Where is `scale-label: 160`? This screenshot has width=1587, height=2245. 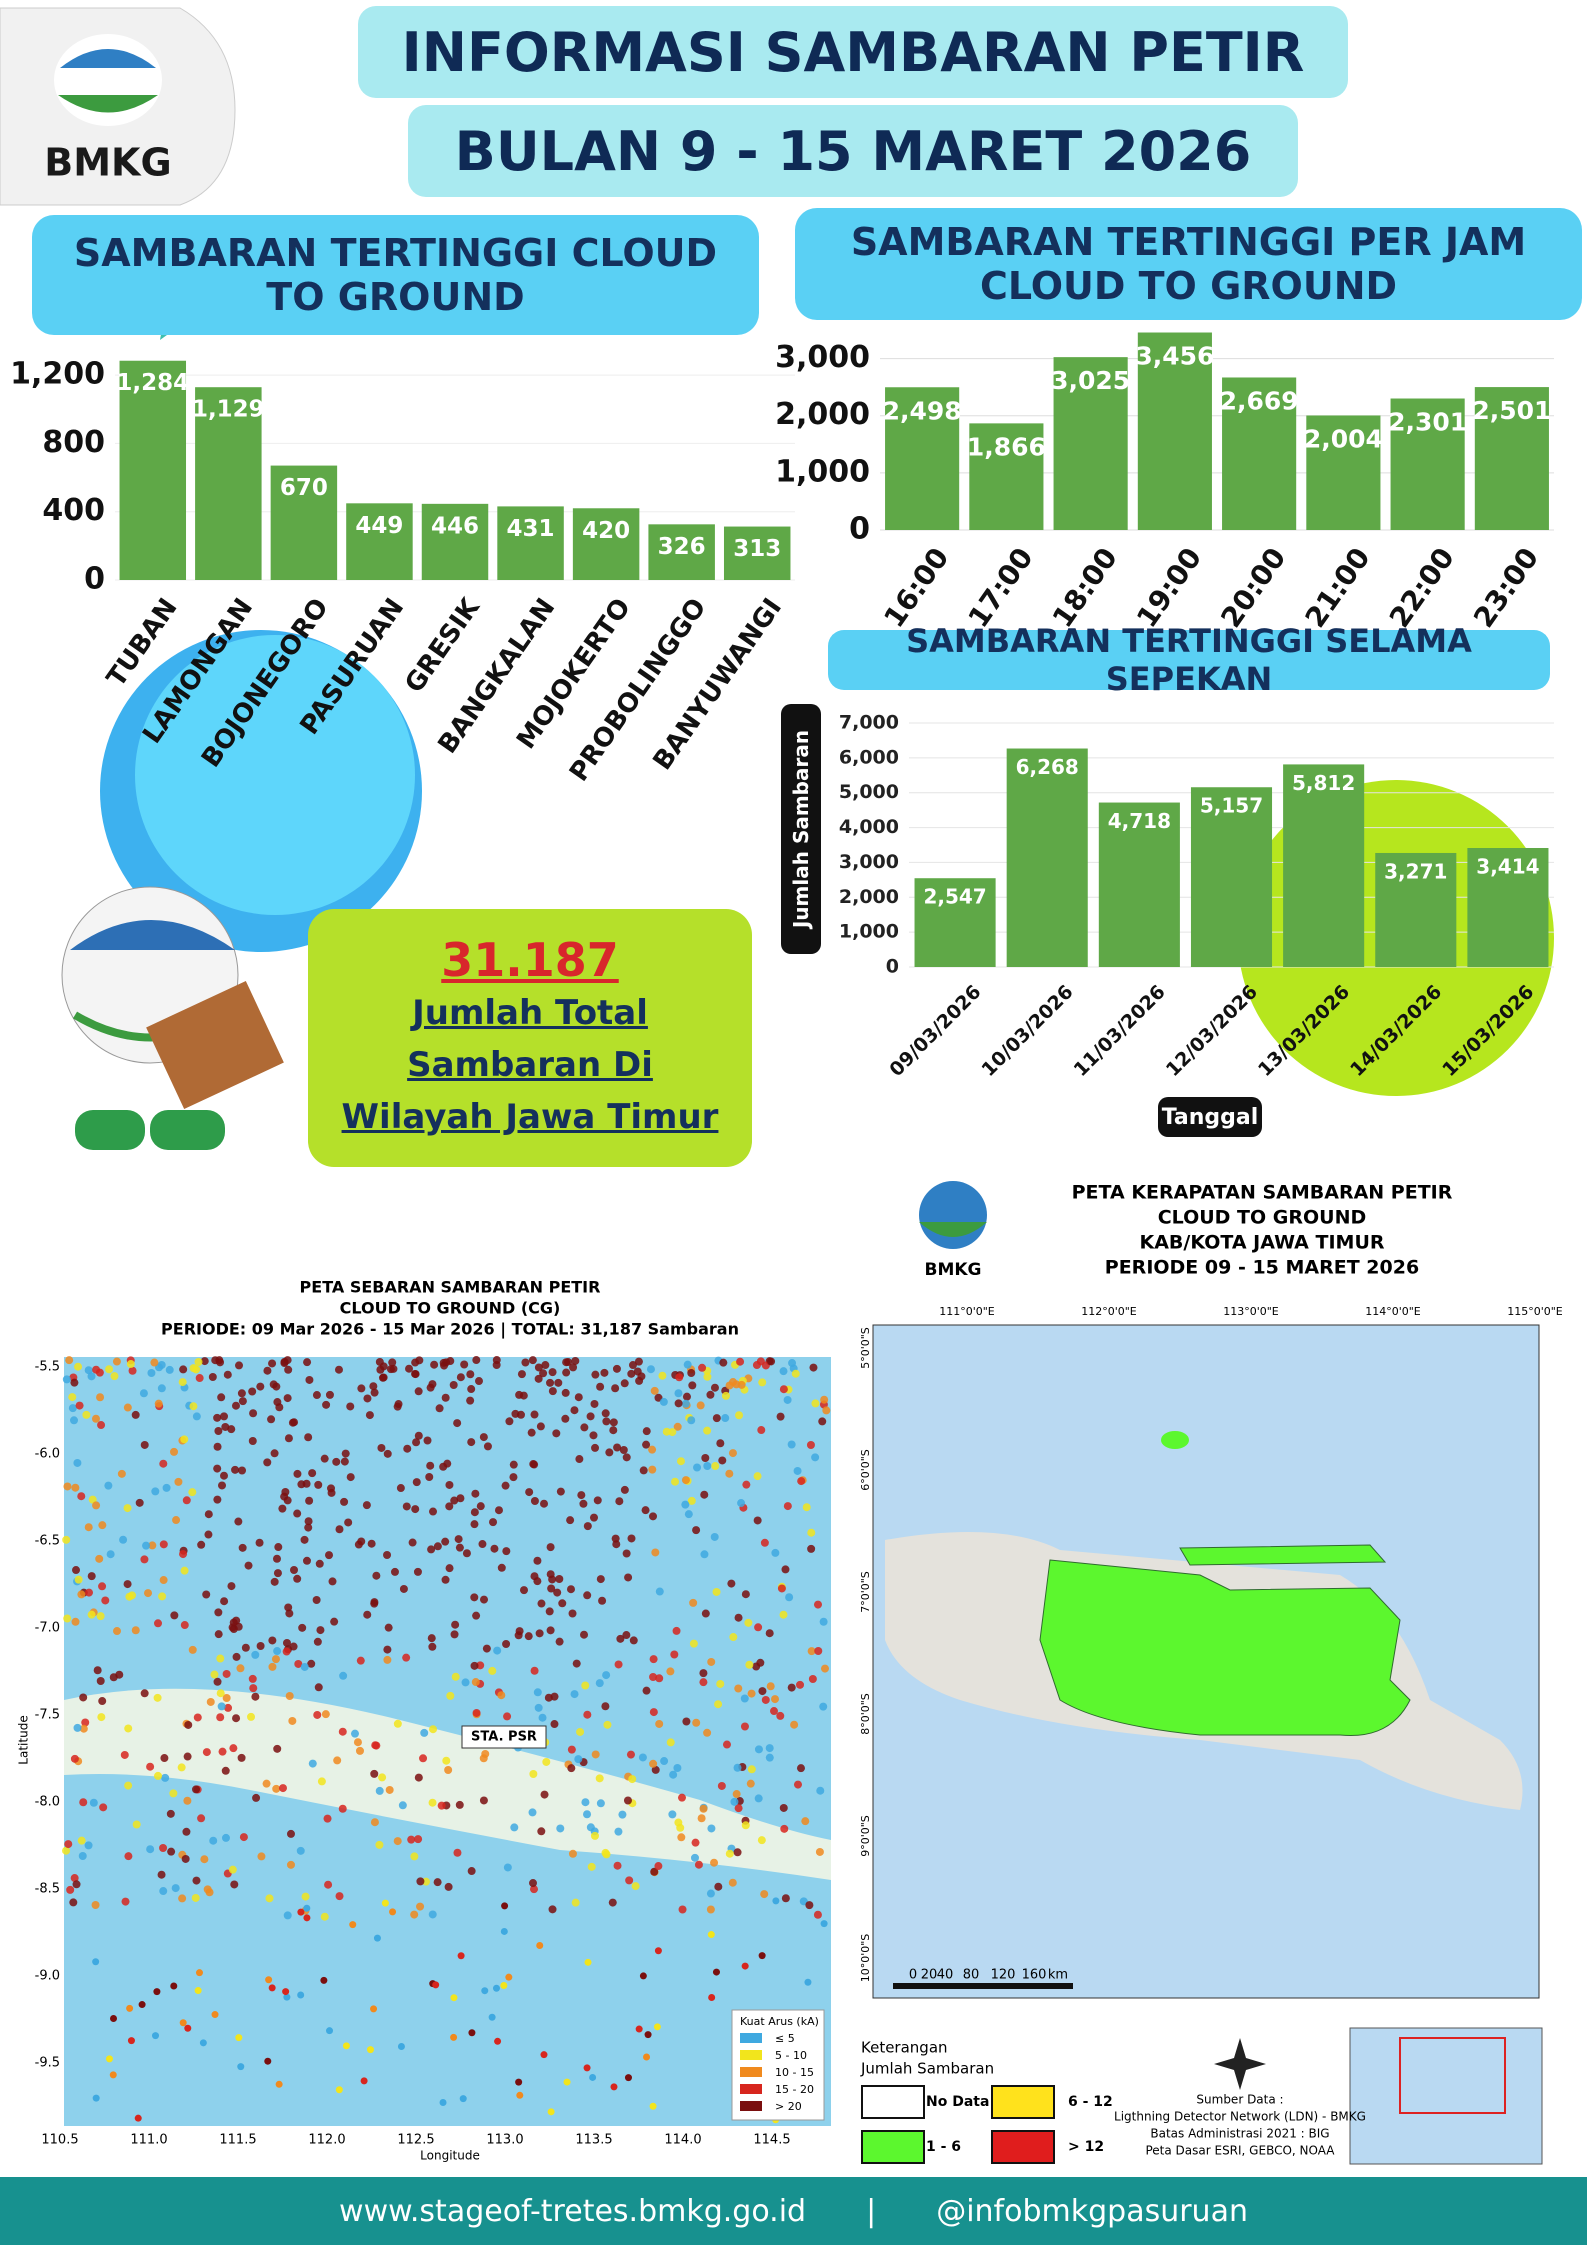
scale-label: 160 is located at coordinates (1034, 1975).